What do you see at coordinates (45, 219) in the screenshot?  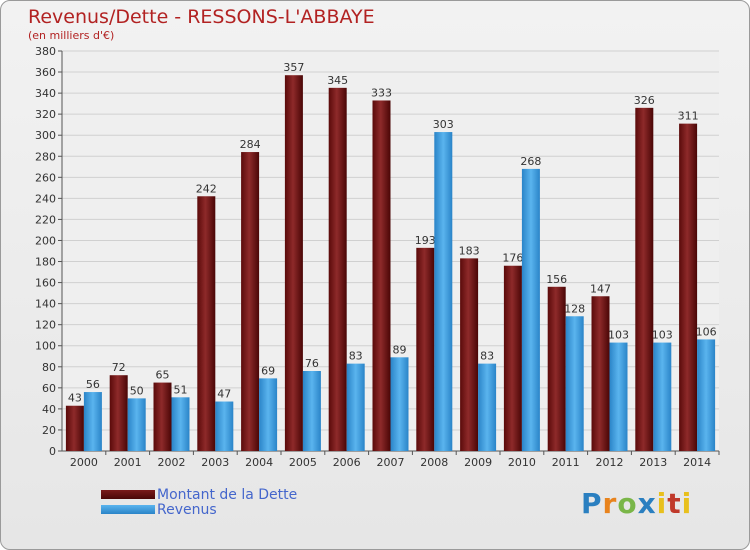 I see `y-tick-label: 220` at bounding box center [45, 219].